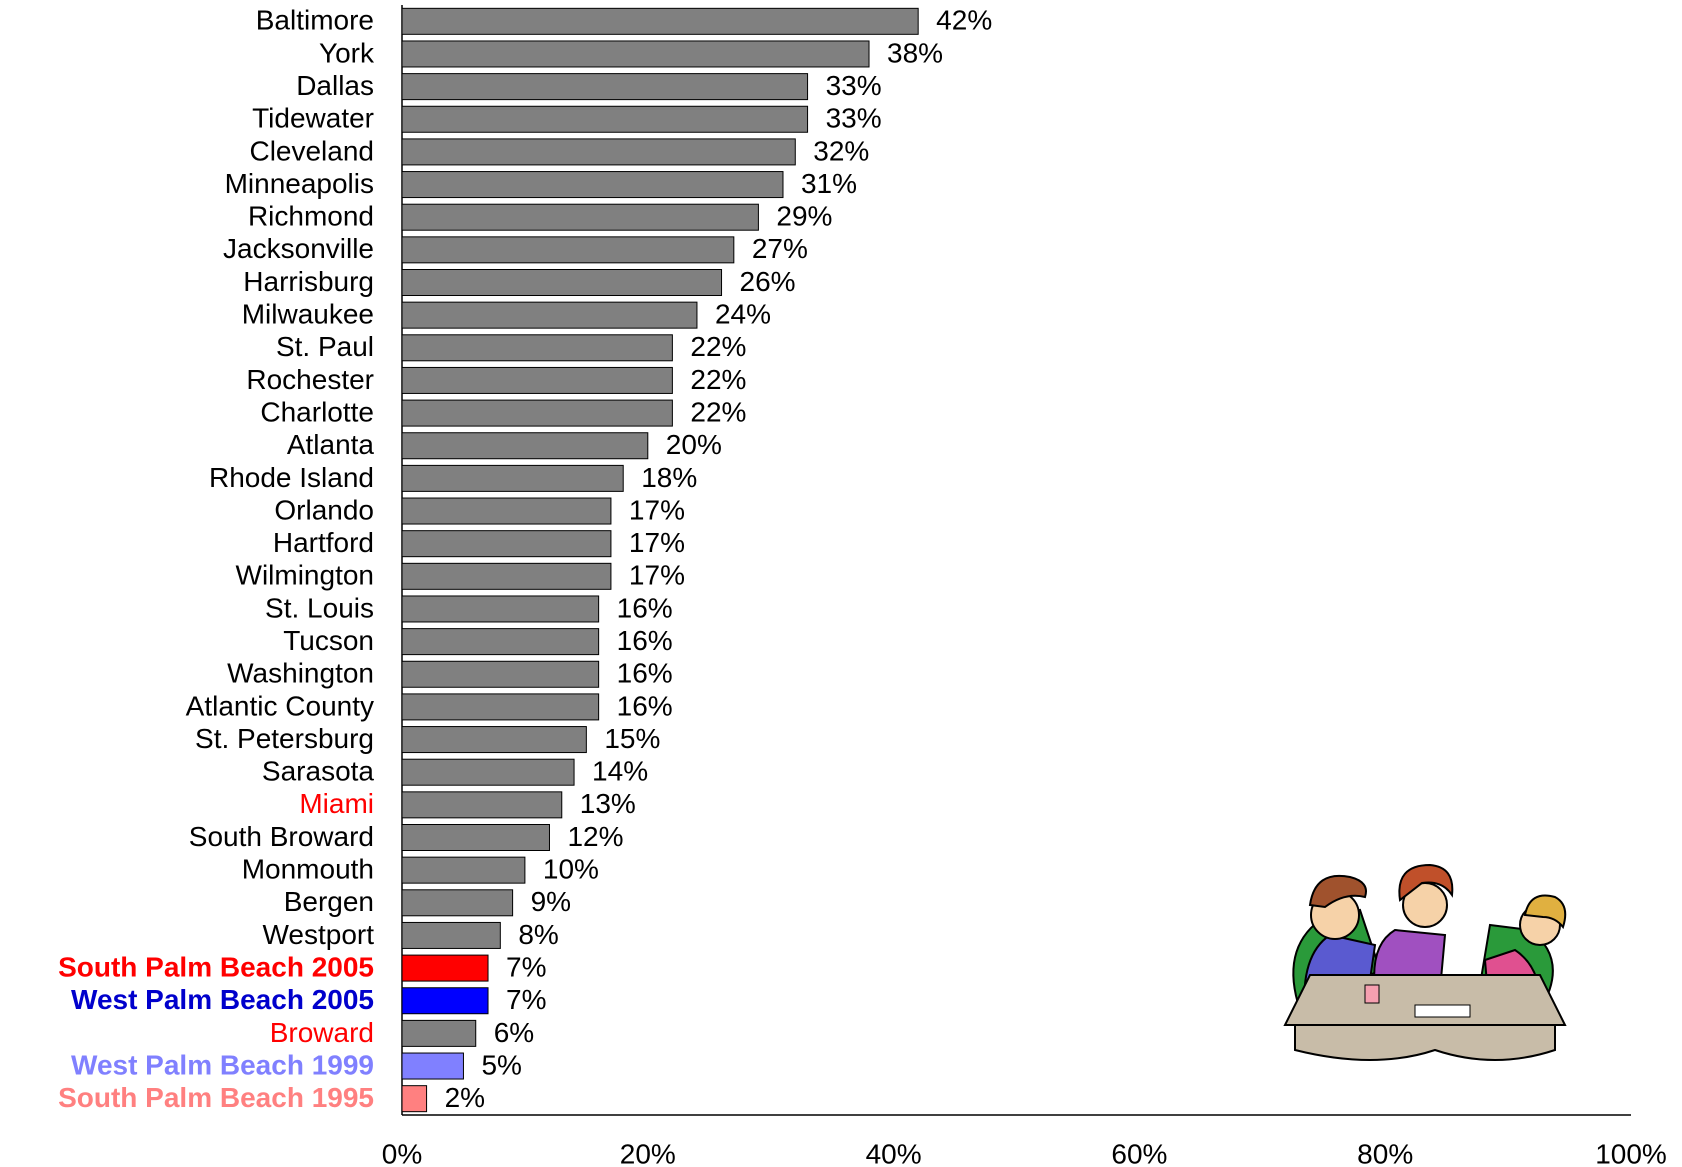 The image size is (1682, 1167). Describe the element at coordinates (313, 118) in the screenshot. I see `y-tick-label: Tidewater` at that location.